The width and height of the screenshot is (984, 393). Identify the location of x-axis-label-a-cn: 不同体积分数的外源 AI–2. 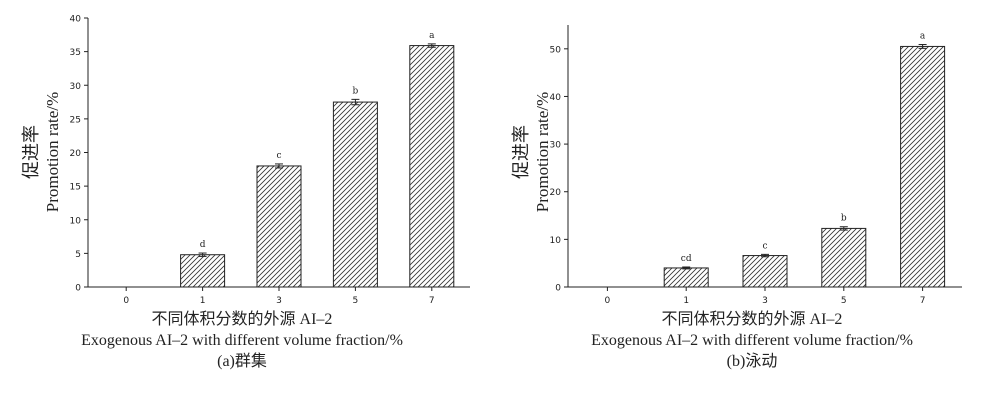
(242, 319).